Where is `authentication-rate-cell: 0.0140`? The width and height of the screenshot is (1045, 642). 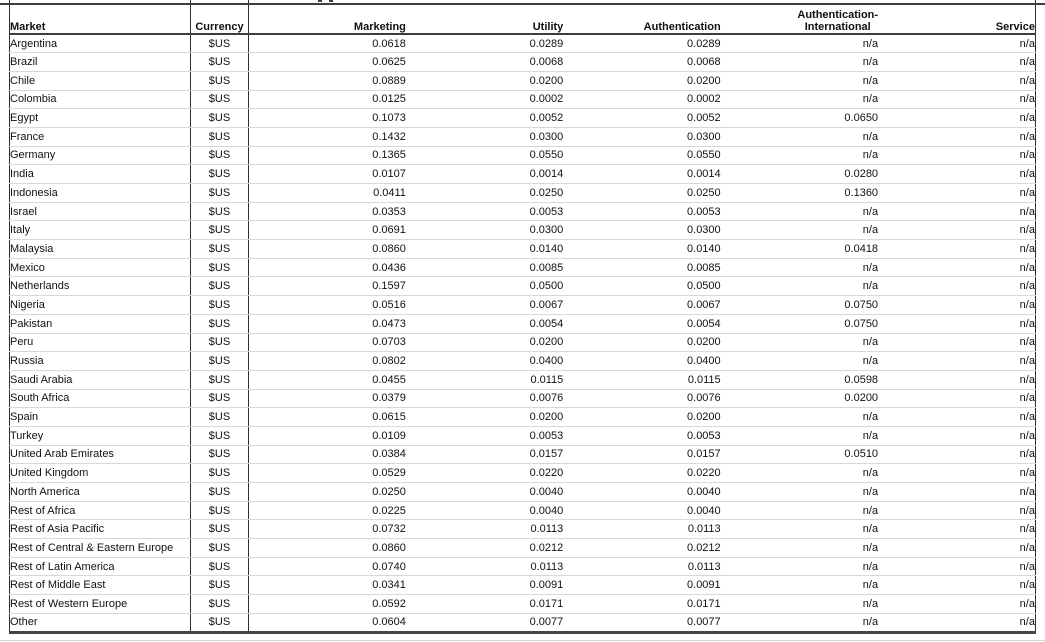 authentication-rate-cell: 0.0140 is located at coordinates (642, 249).